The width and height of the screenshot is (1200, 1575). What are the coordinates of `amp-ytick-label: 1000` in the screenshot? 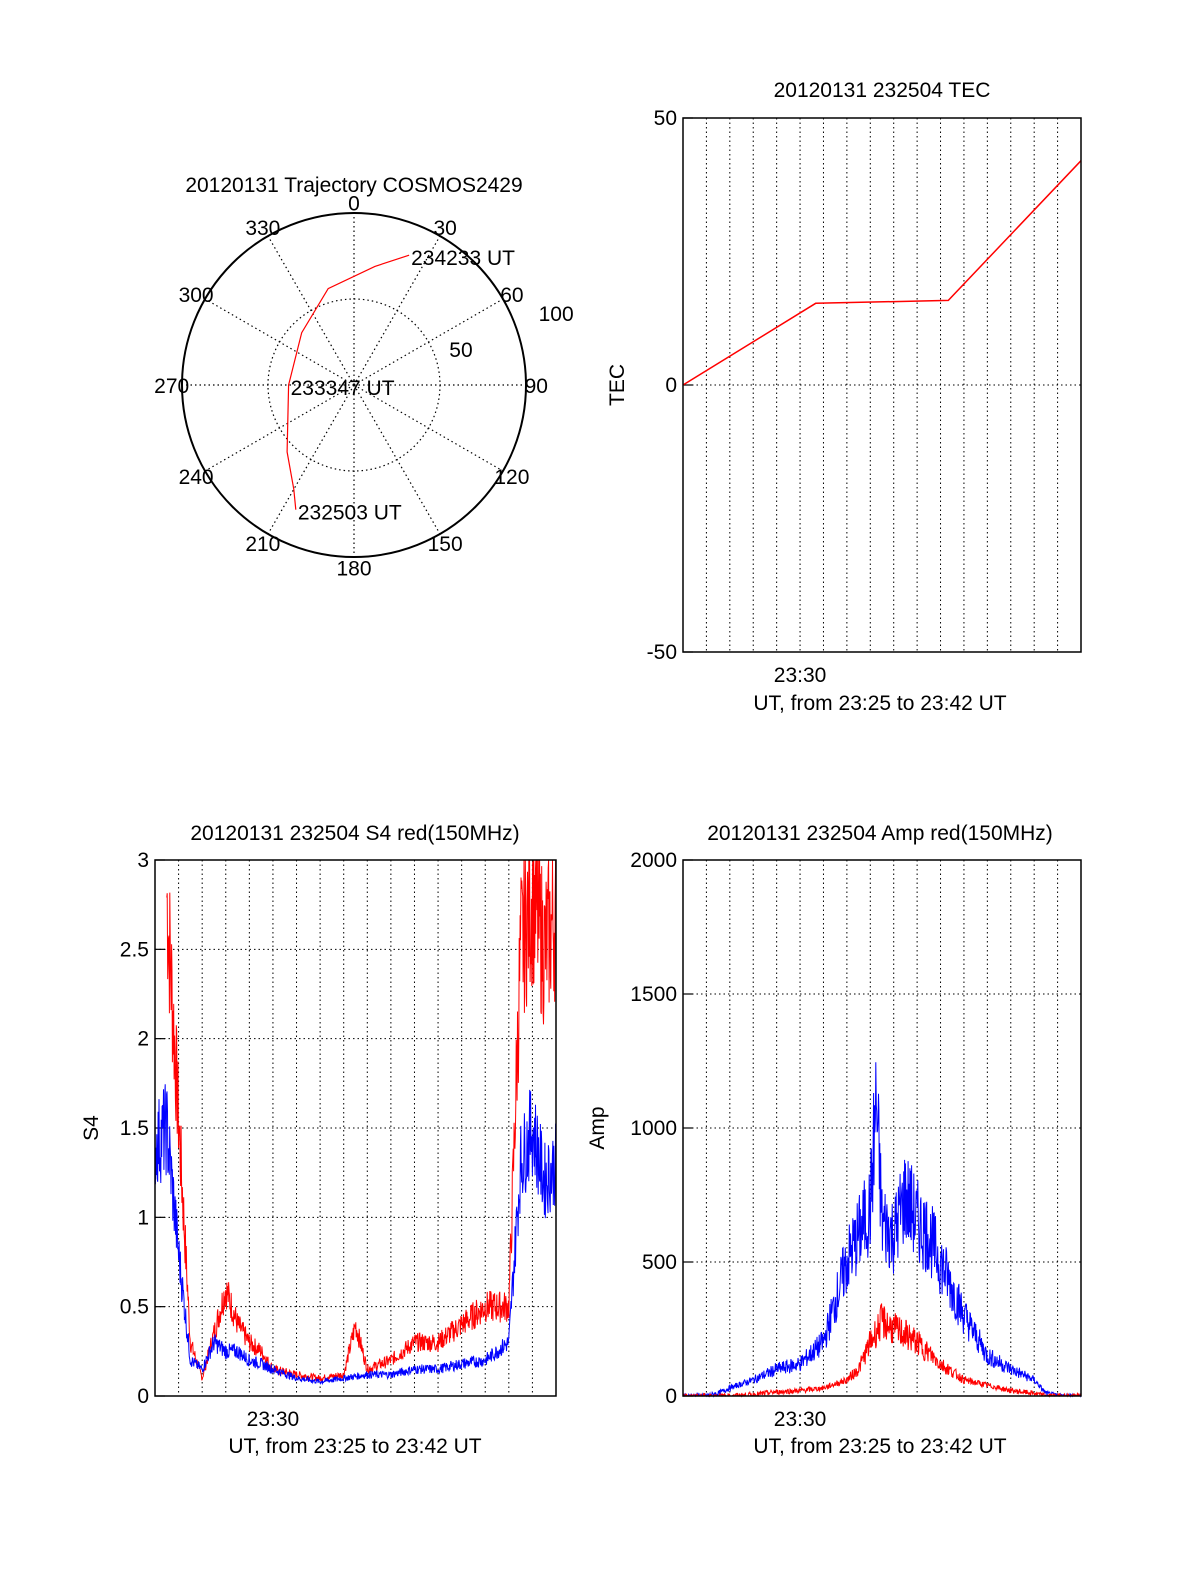 It's located at (653, 1128).